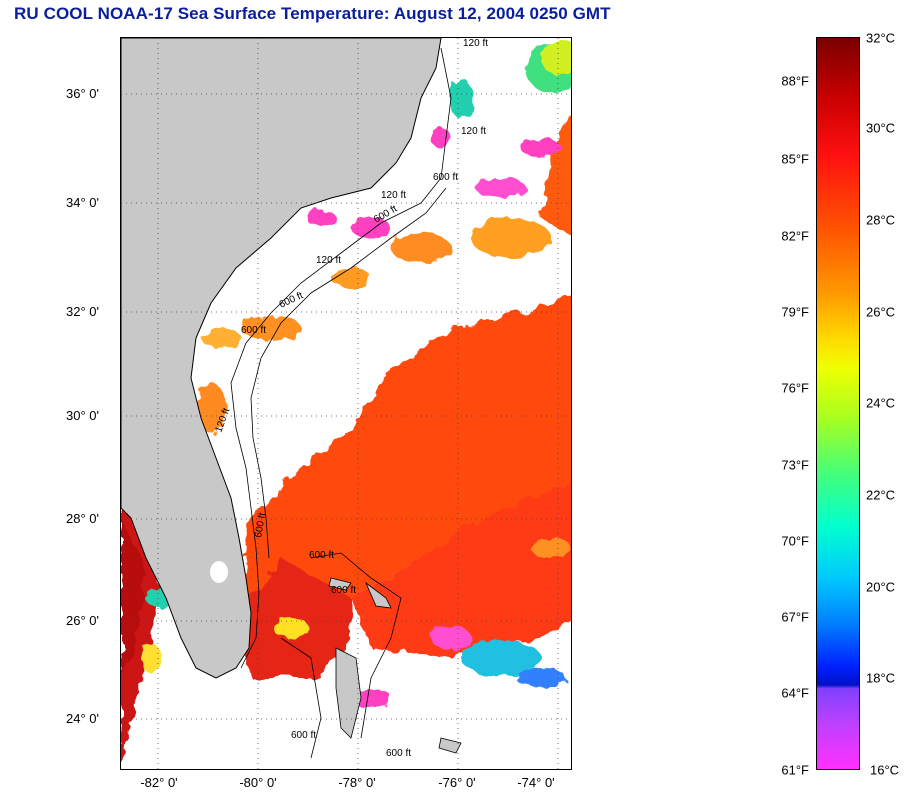  What do you see at coordinates (795, 465) in the screenshot?
I see `fahrenheit-label: 73°F` at bounding box center [795, 465].